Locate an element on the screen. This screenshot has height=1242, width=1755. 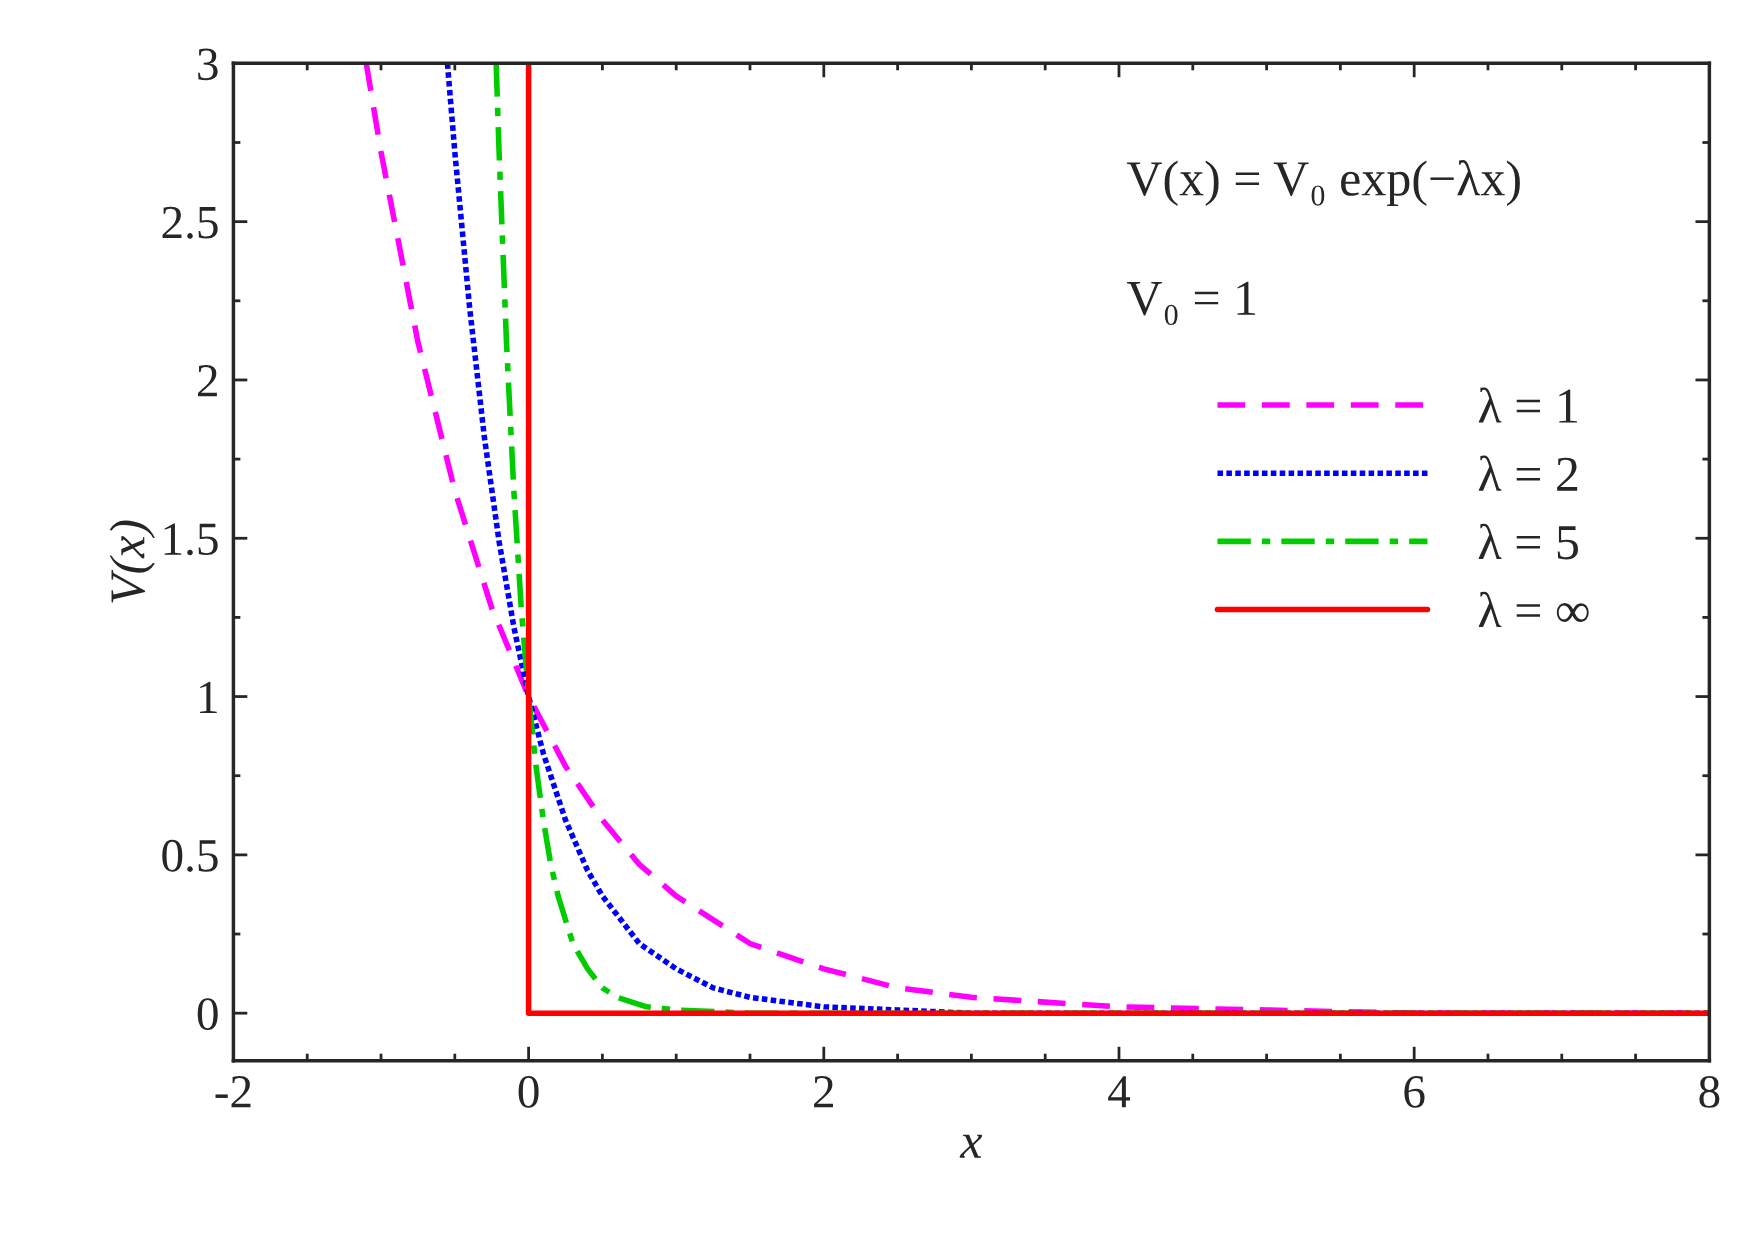
x-tick-label: -2 is located at coordinates (233, 1092).